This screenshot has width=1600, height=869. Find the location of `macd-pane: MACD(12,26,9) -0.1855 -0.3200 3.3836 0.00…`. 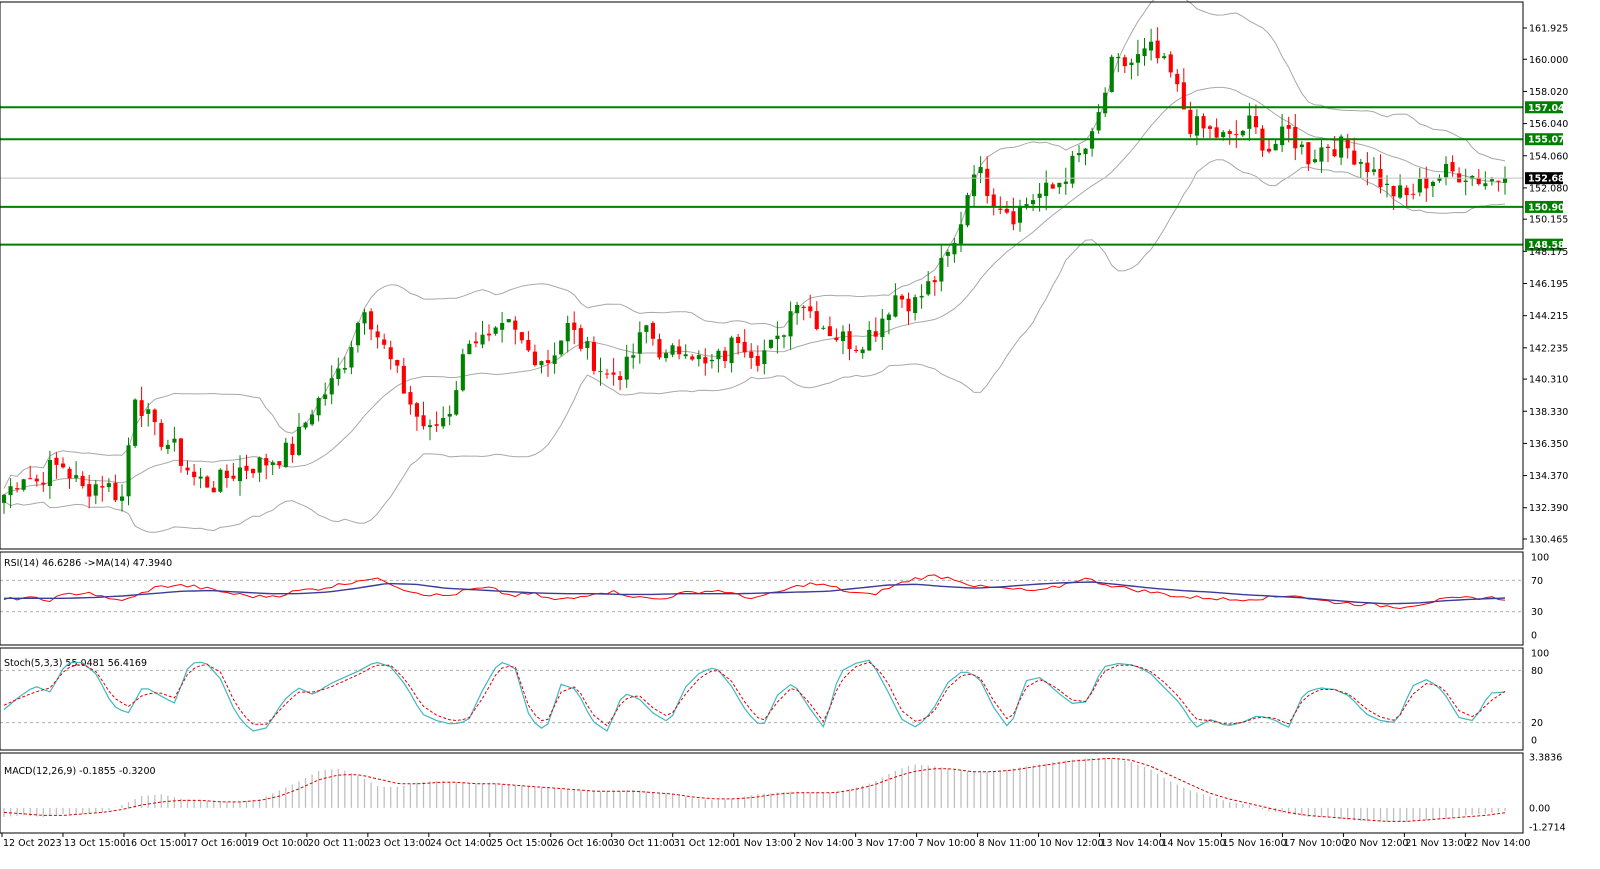

macd-pane: MACD(12,26,9) -0.1855 -0.3200 3.3836 0.00… is located at coordinates (784, 793).